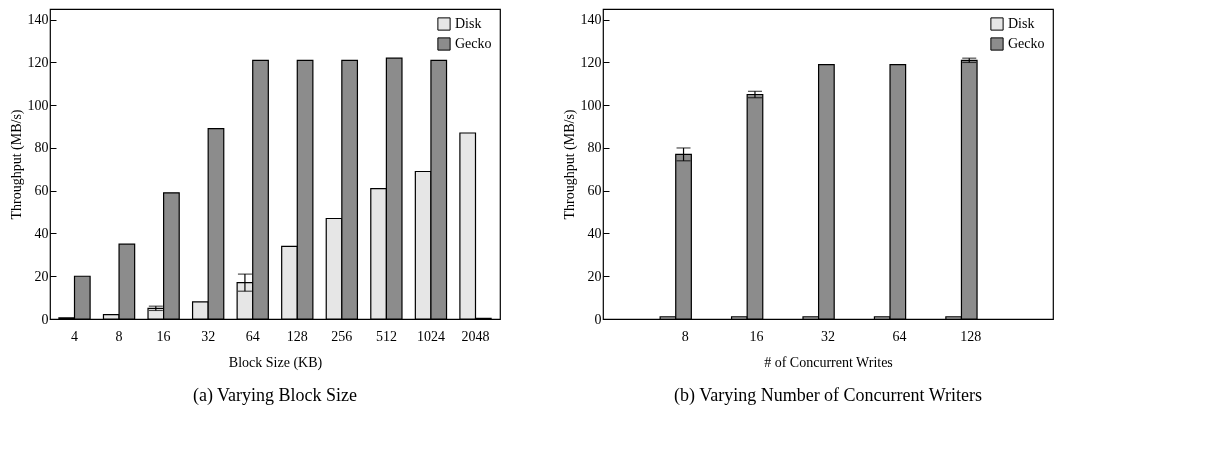 The height and width of the screenshot is (467, 1224). I want to click on x-axis-title: # of Concurrent Writes, so click(828, 362).